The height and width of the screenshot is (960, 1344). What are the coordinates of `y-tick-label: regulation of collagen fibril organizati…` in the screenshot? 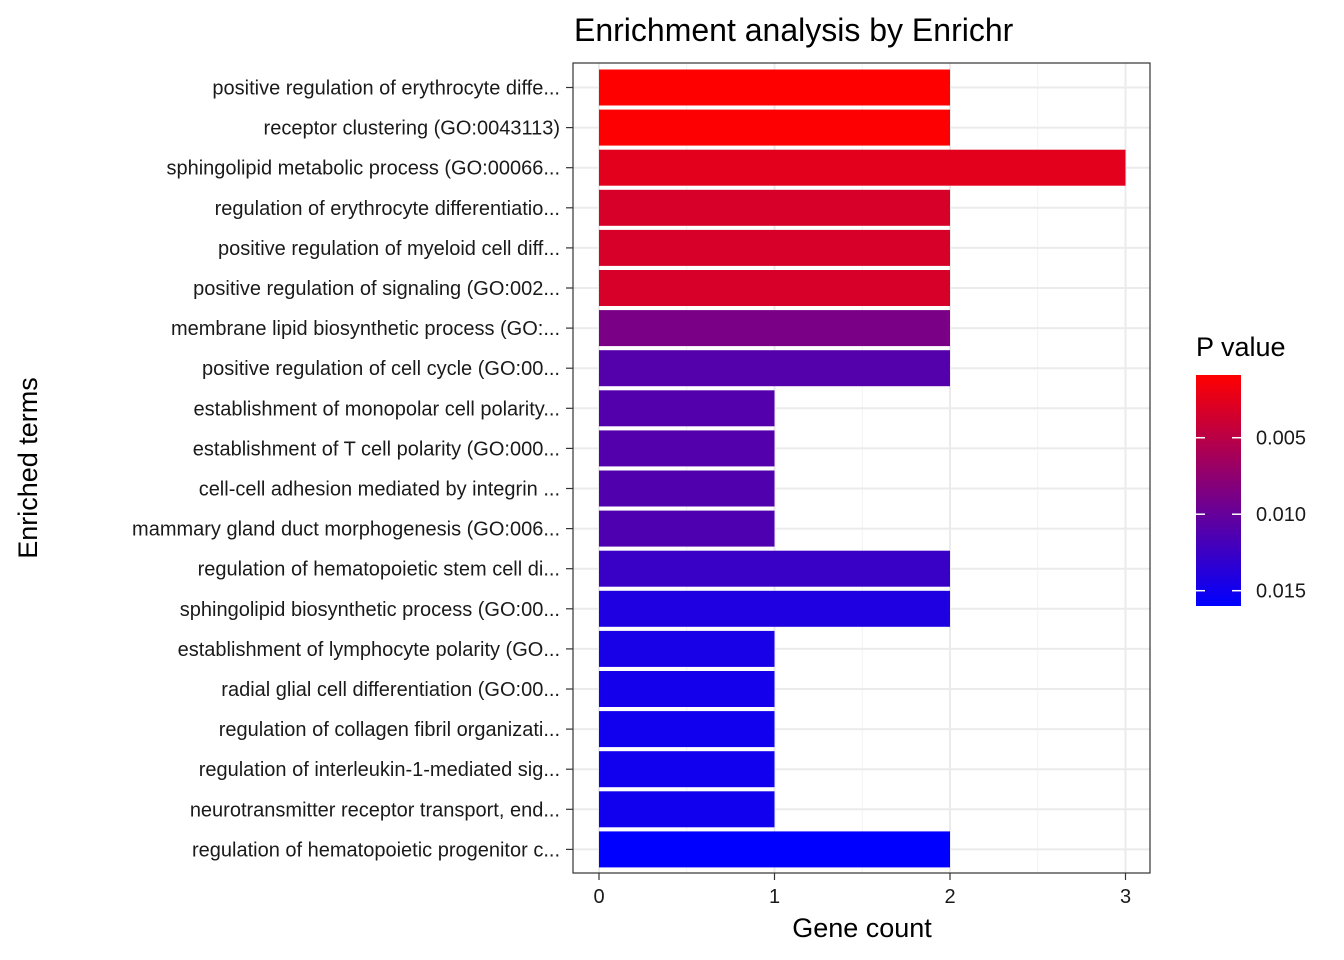 It's located at (389, 730).